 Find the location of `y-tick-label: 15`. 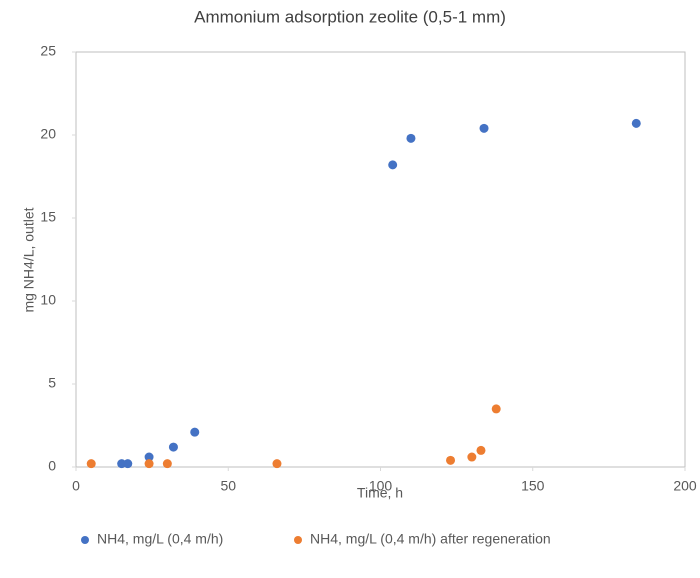

y-tick-label: 15 is located at coordinates (48, 217).